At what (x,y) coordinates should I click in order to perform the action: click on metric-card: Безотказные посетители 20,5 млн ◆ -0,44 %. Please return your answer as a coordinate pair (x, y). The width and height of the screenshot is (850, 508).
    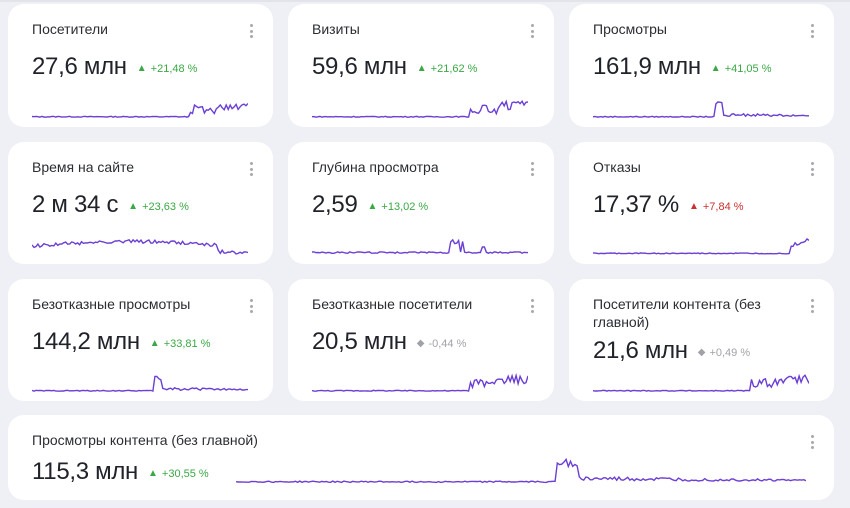
    Looking at the image, I should click on (421, 340).